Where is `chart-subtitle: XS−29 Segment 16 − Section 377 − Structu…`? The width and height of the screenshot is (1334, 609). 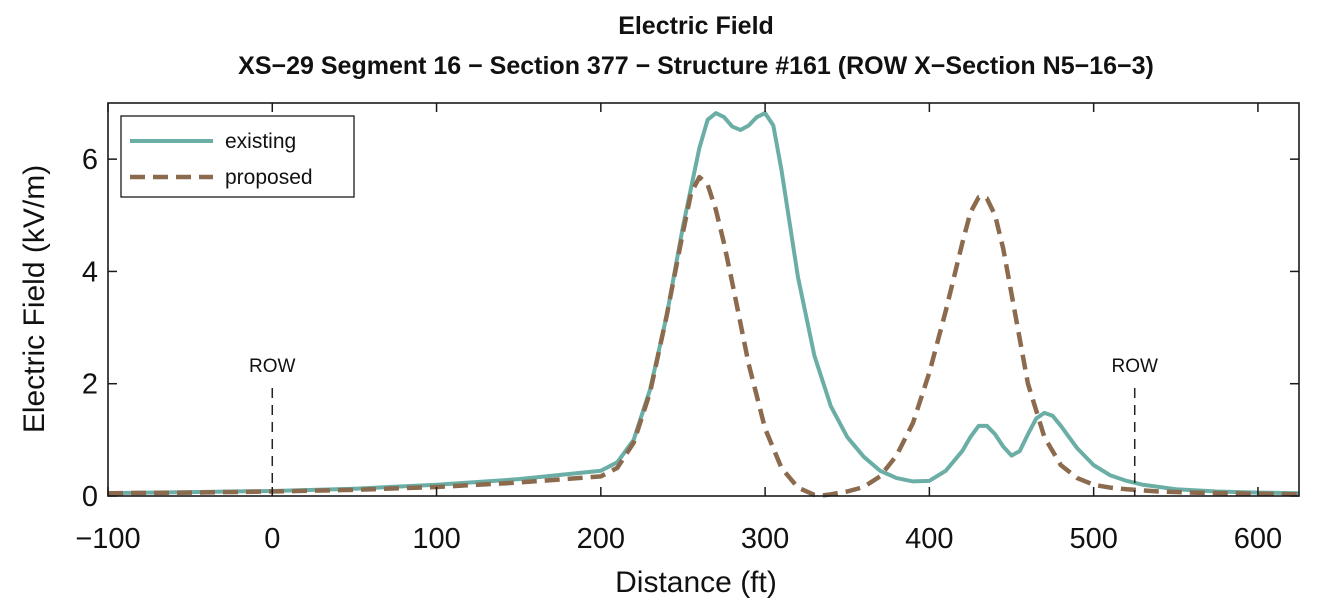 chart-subtitle: XS−29 Segment 16 − Section 377 − Structu… is located at coordinates (696, 66).